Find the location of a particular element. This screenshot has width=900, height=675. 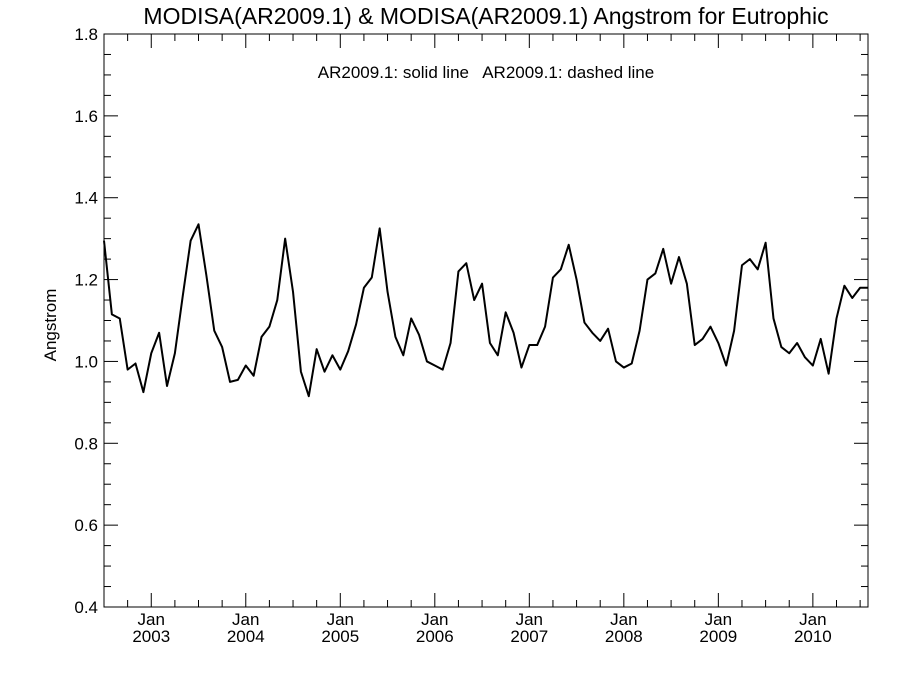

y-tick-label: 1.6 is located at coordinates (86, 116).